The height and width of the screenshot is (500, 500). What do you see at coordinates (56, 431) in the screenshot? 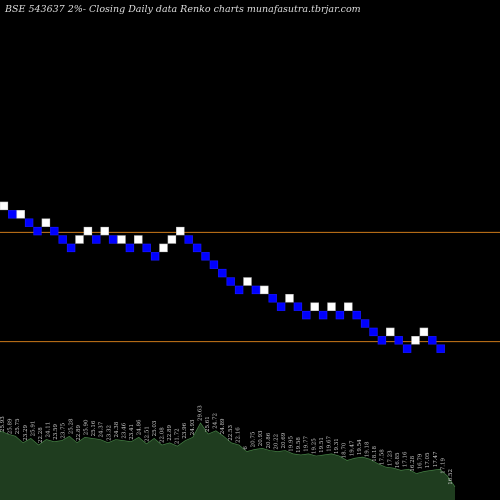
I see `volume-label-7: 23.59` at bounding box center [56, 431].